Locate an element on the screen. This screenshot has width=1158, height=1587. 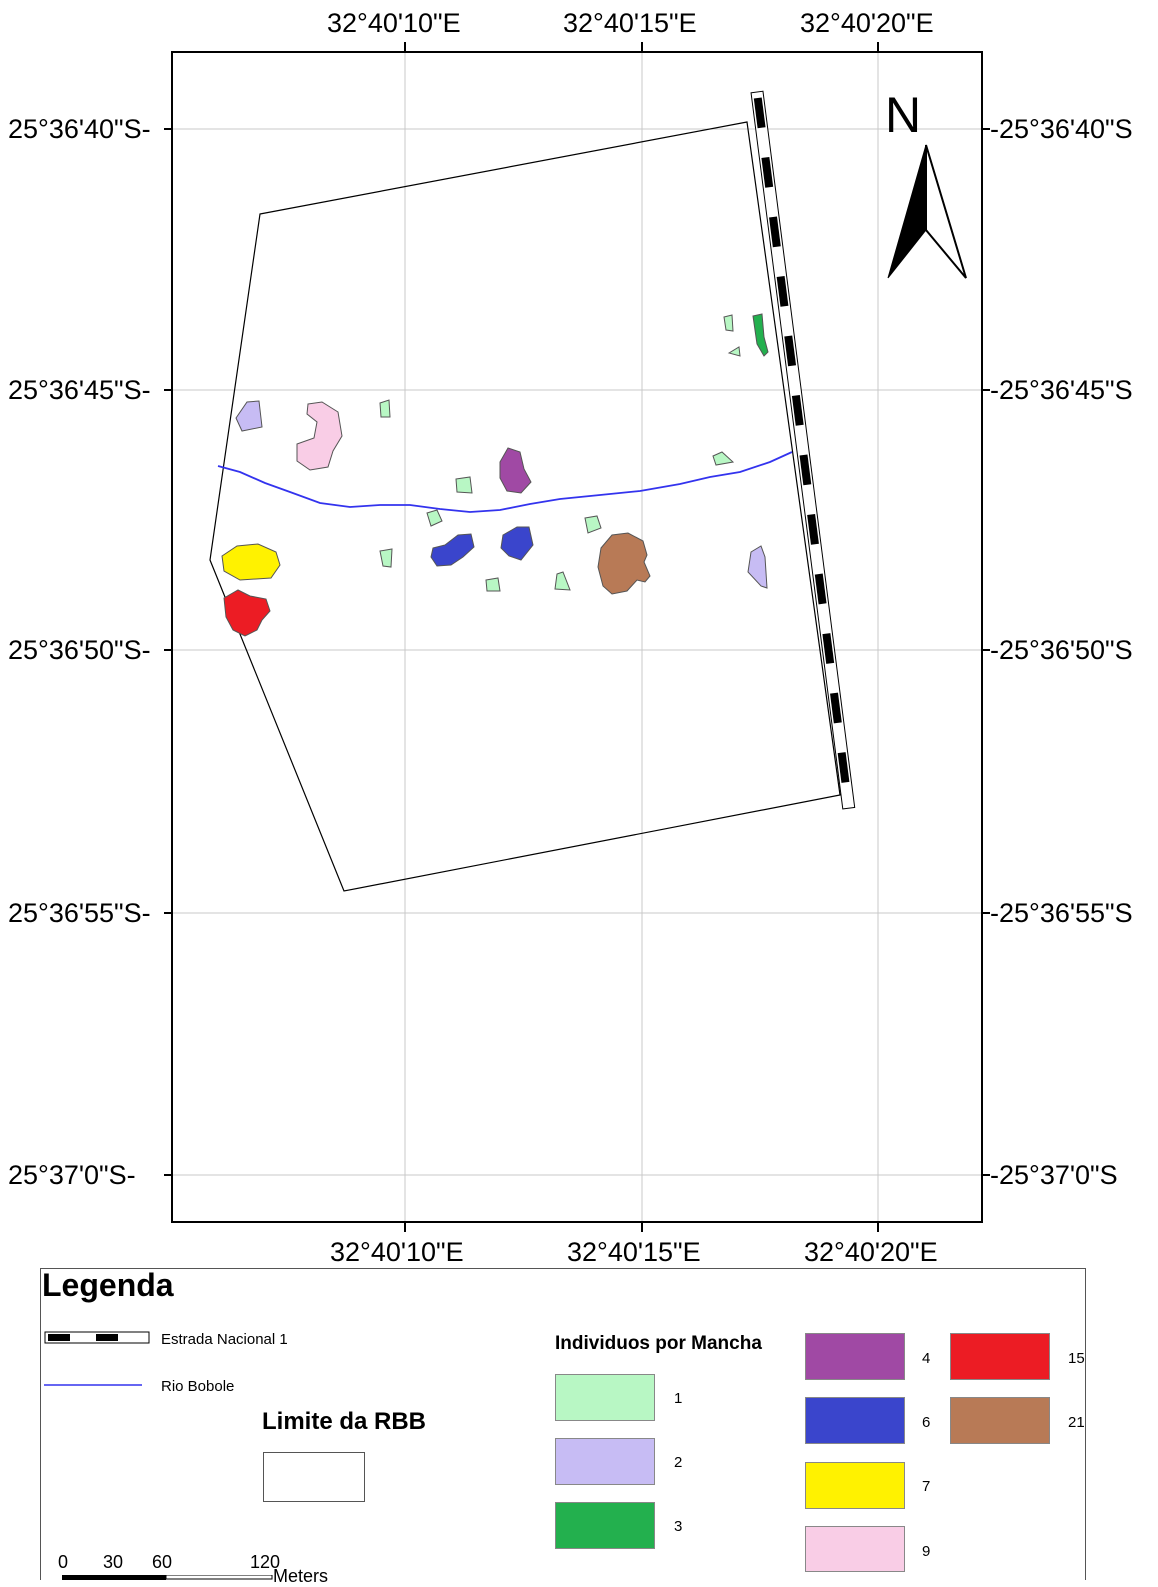
legend-class-label-3: 3 is located at coordinates (678, 1526).